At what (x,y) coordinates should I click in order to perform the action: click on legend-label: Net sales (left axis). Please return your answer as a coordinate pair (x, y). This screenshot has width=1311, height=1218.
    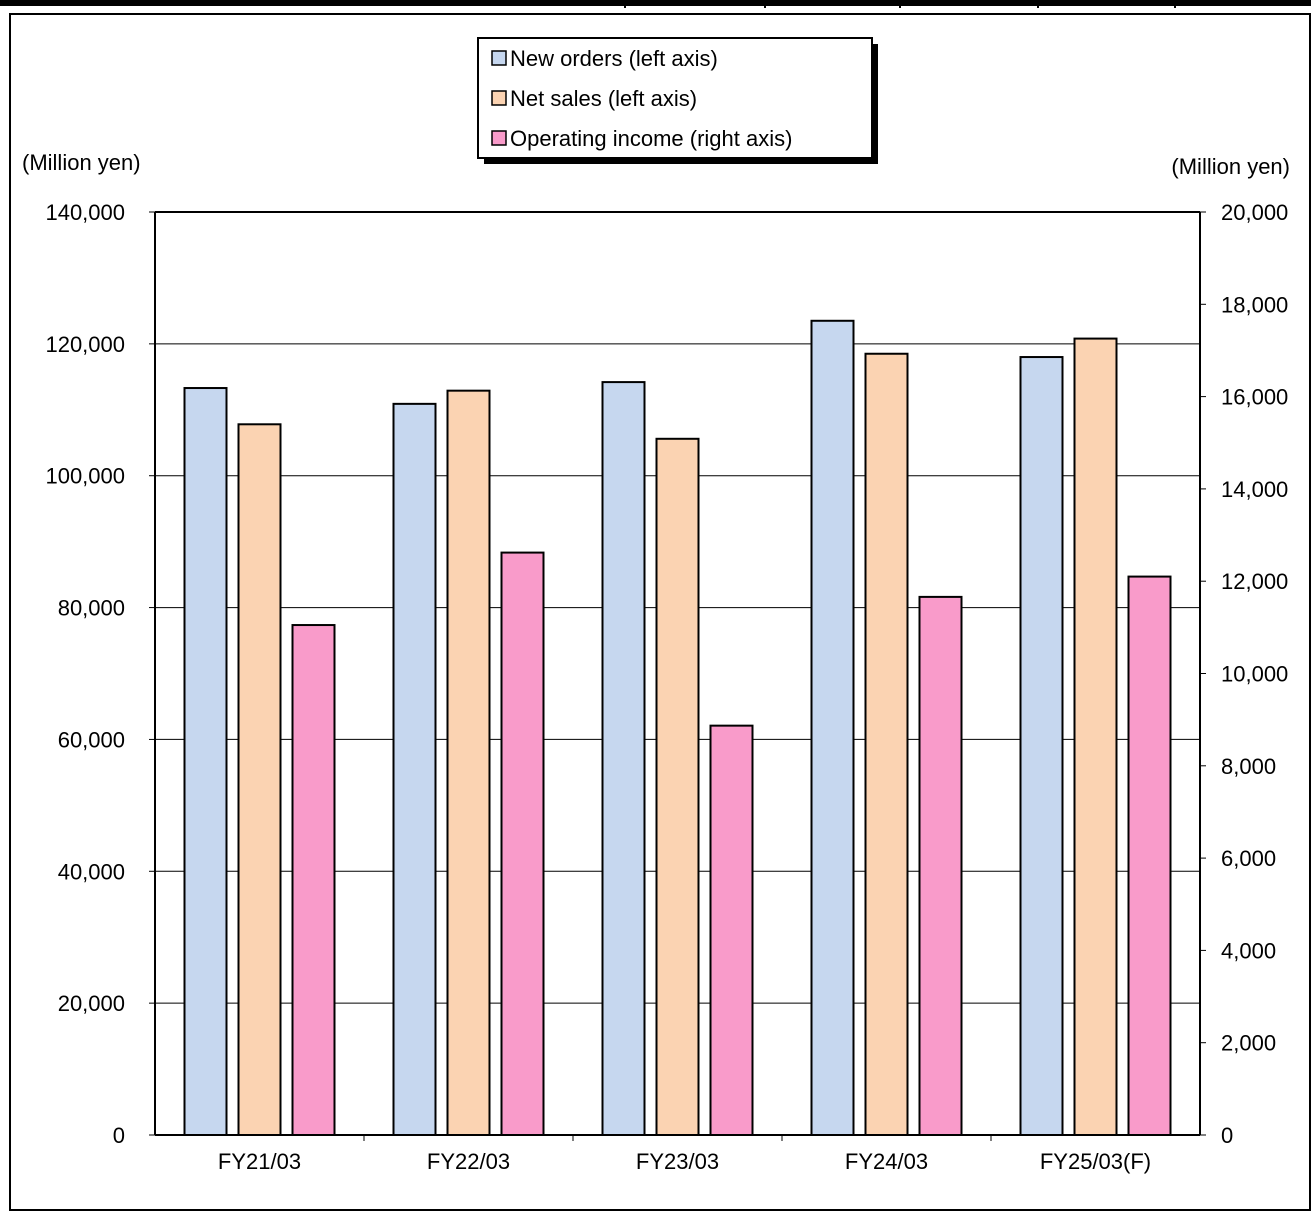
    Looking at the image, I should click on (603, 98).